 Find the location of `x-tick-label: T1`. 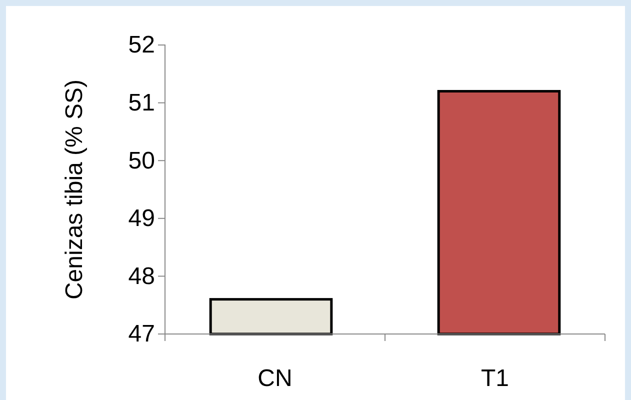

x-tick-label: T1 is located at coordinates (495, 378).